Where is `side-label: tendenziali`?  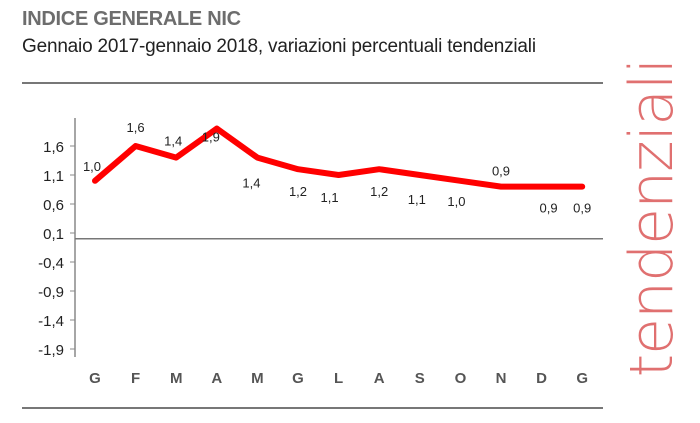 side-label: tendenziali is located at coordinates (652, 218).